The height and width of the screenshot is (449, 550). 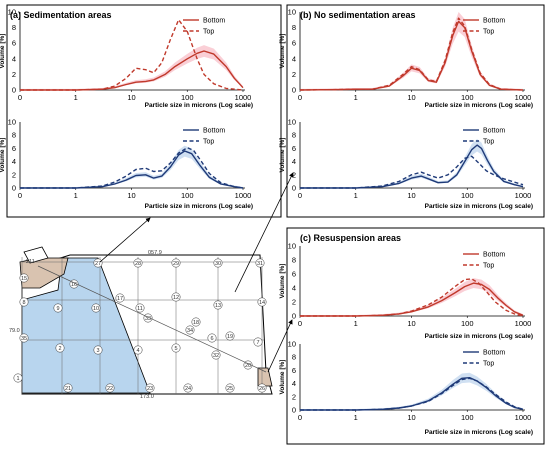 What do you see at coordinates (294, 410) in the screenshot?
I see `c-bottom-y-tick-label: 0` at bounding box center [294, 410].